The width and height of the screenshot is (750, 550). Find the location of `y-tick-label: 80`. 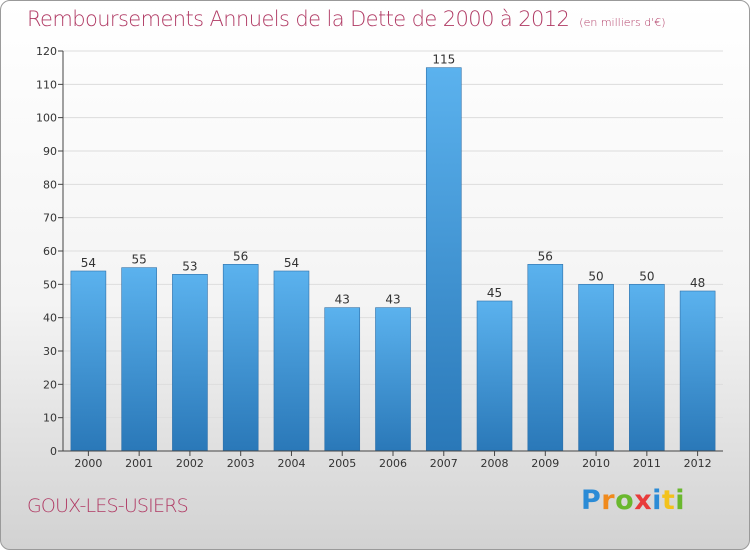

y-tick-label: 80 is located at coordinates (50, 184).